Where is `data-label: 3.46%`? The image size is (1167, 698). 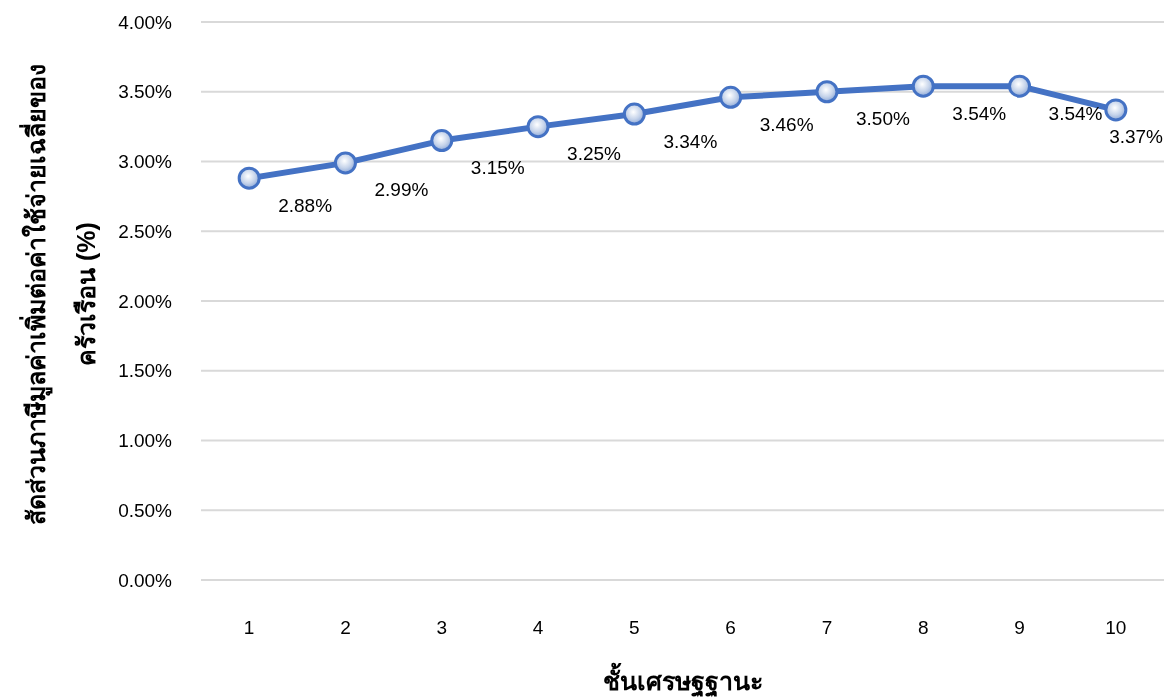 data-label: 3.46% is located at coordinates (786, 124).